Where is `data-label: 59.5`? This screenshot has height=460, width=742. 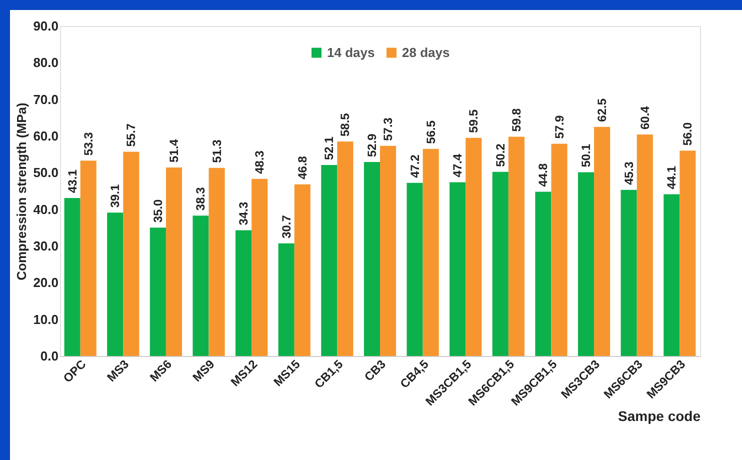 data-label: 59.5 is located at coordinates (473, 121).